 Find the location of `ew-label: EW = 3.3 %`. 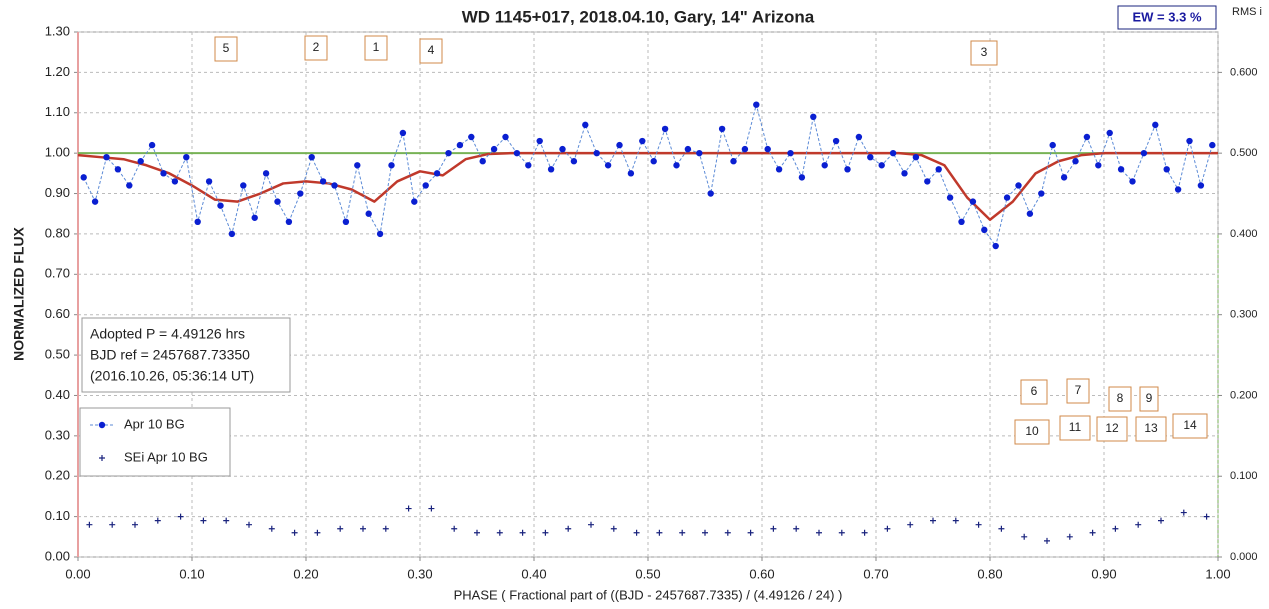

ew-label: EW = 3.3 % is located at coordinates (1167, 16).